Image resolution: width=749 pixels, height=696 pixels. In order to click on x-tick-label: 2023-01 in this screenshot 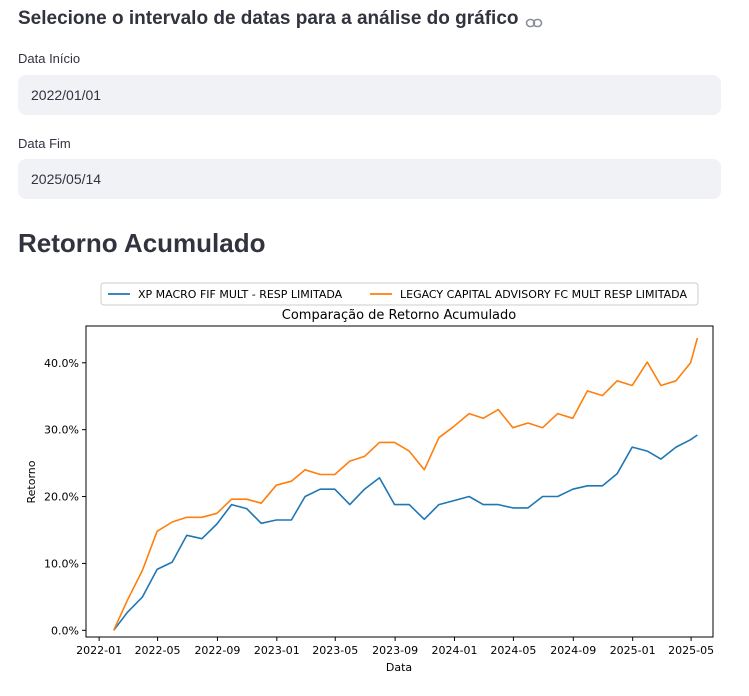, I will do `click(277, 650)`.